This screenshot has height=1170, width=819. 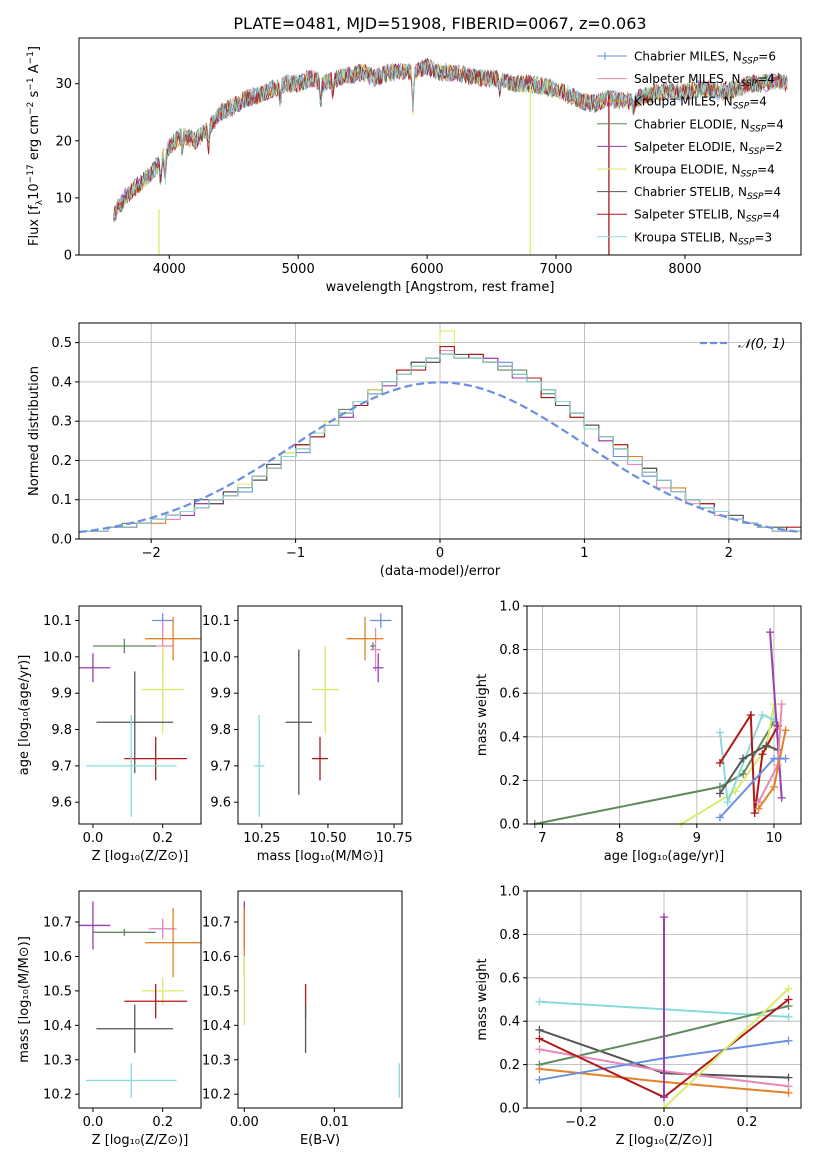 What do you see at coordinates (34, 95) in the screenshot?
I see `y-axis-label-part: s` at bounding box center [34, 95].